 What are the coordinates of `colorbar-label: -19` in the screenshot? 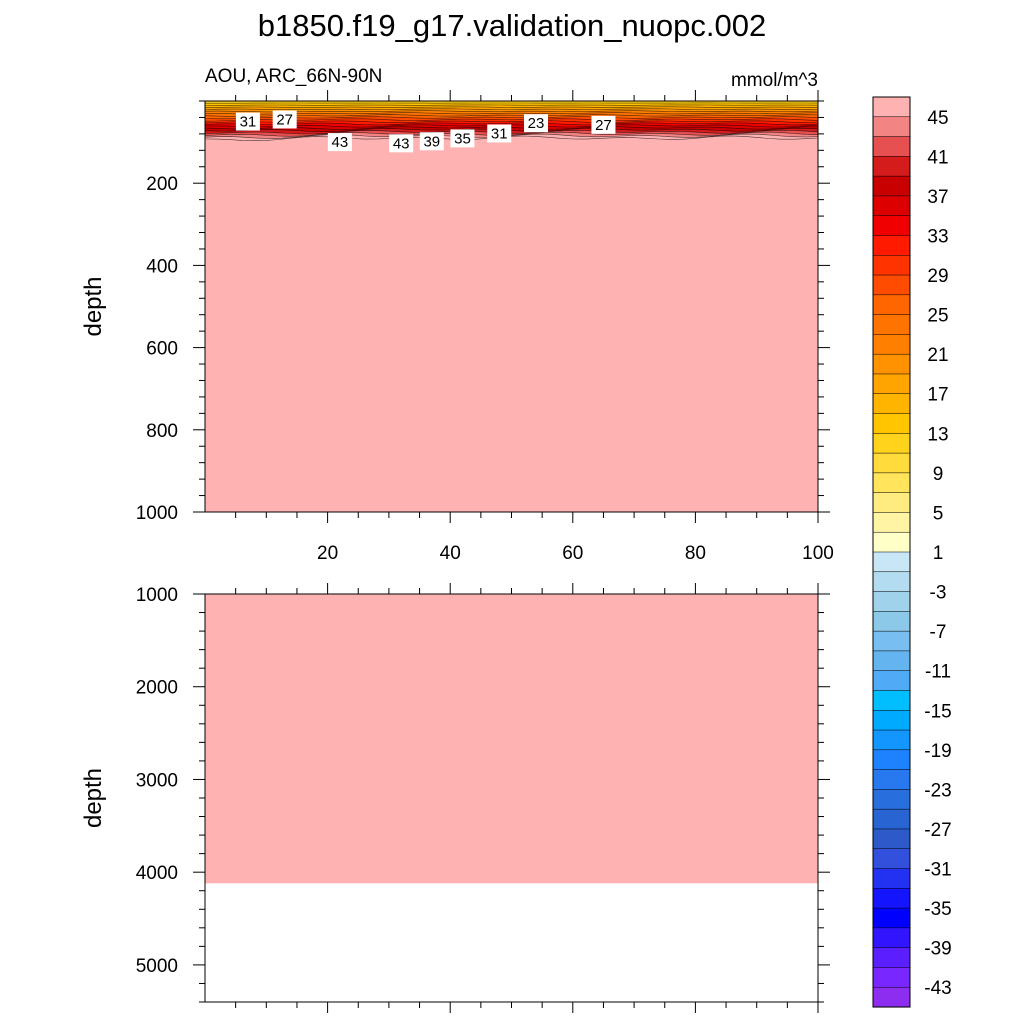 It's located at (937, 751).